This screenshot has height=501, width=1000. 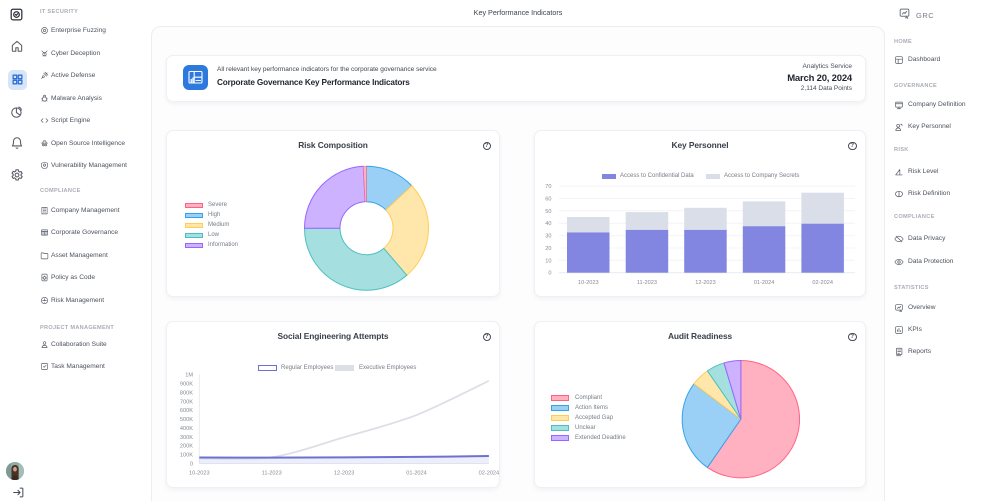 What do you see at coordinates (186, 402) in the screenshot?
I see `svg-text: 700K` at bounding box center [186, 402].